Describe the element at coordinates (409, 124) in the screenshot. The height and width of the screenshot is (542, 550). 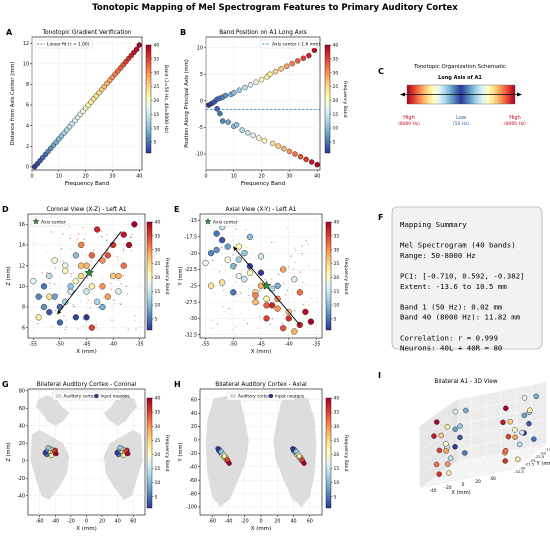
I see `schematic-left-freq: (8000 Hz)` at that location.